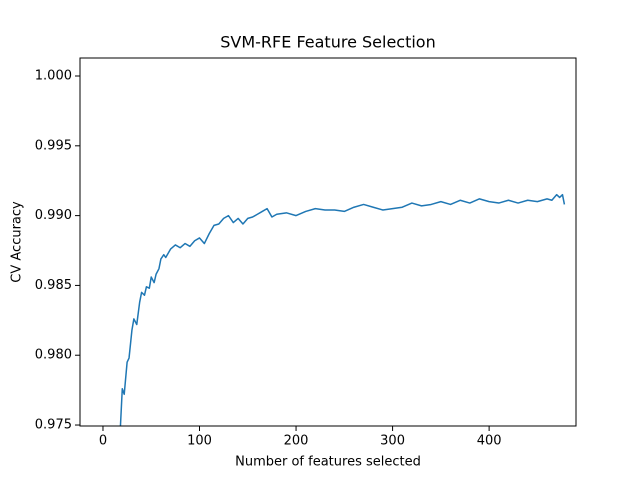 Image resolution: width=640 pixels, height=480 pixels. Describe the element at coordinates (489, 441) in the screenshot. I see `x-tick-label: 400` at that location.